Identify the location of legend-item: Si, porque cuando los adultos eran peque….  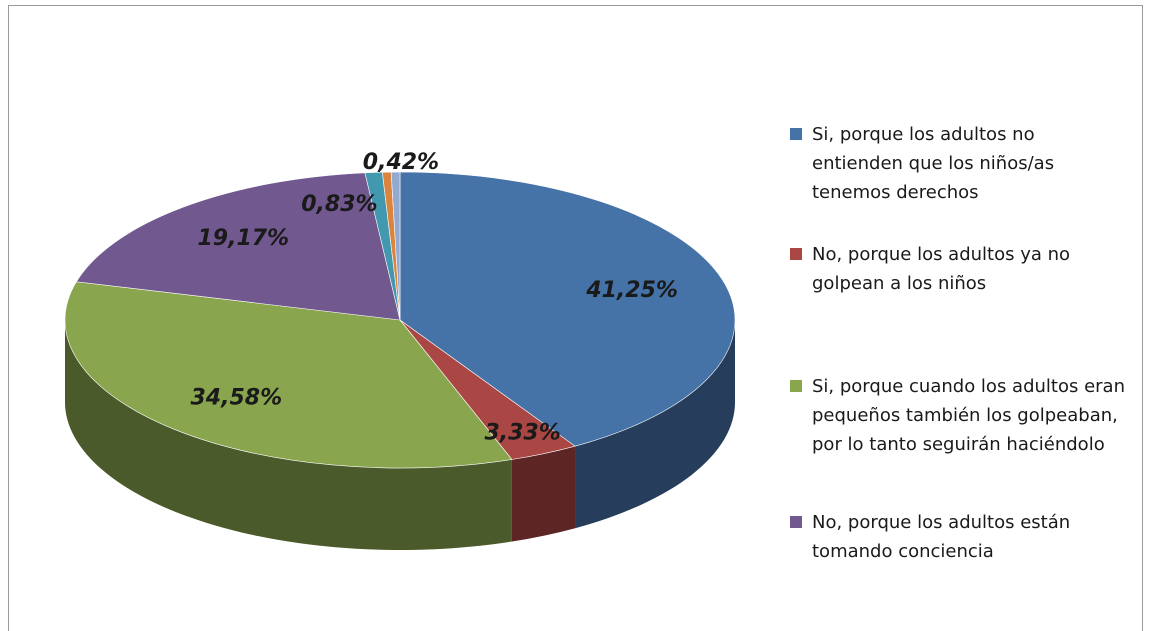
(960, 415).